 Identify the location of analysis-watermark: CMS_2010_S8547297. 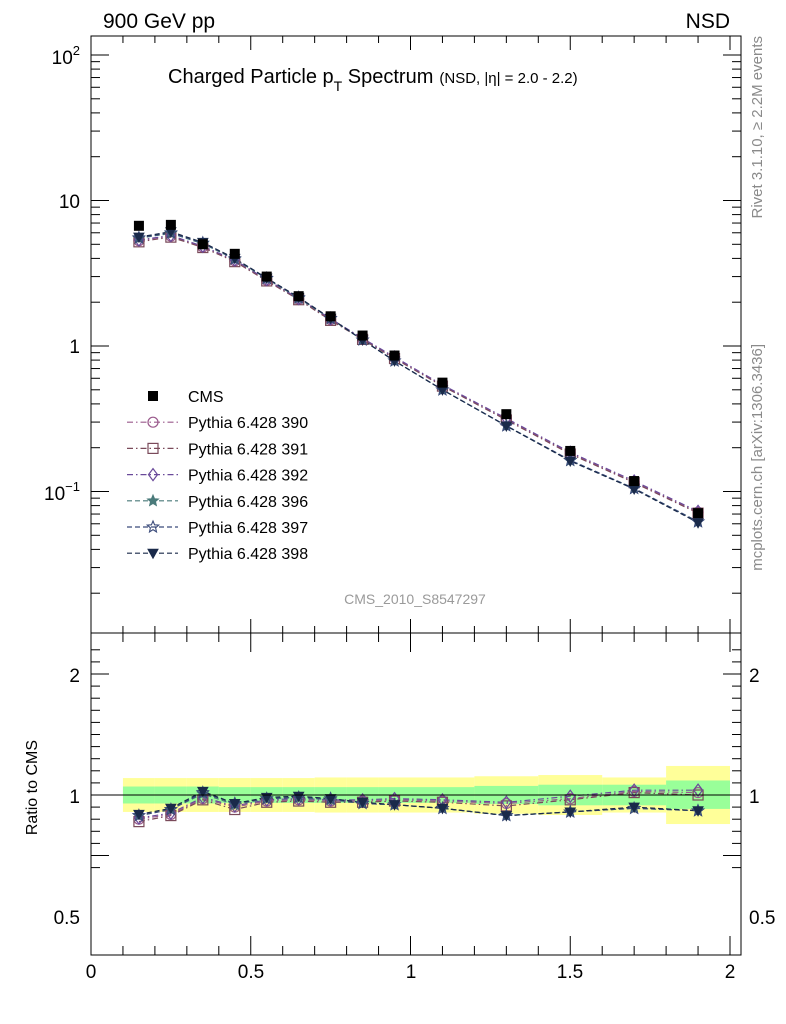
(415, 599).